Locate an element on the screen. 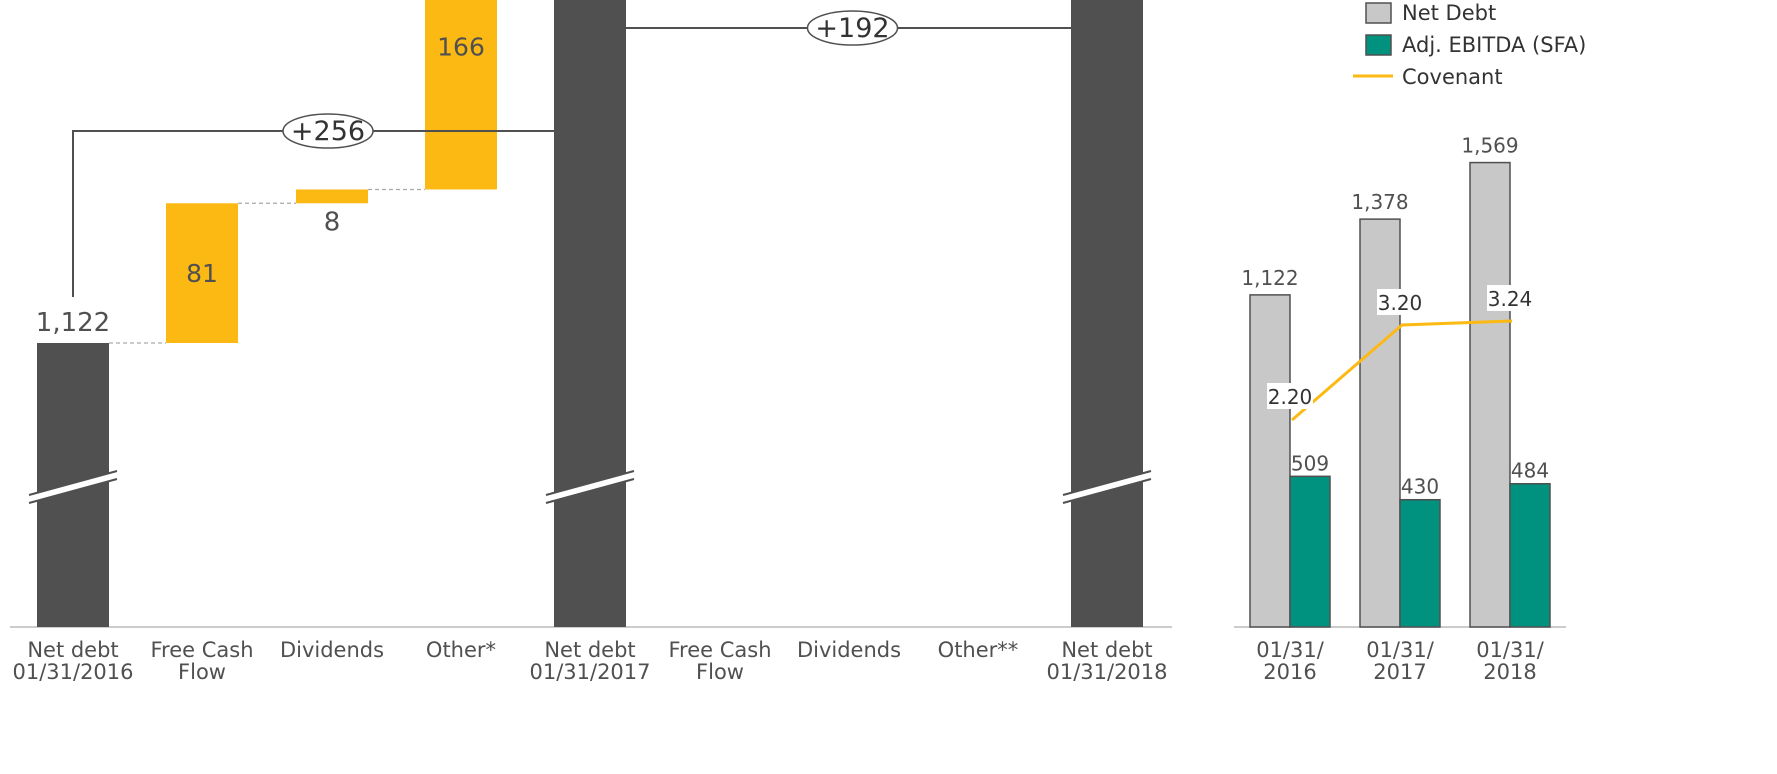 The image size is (1777, 774). net-debt-value-label: 1,122 is located at coordinates (1269, 278).